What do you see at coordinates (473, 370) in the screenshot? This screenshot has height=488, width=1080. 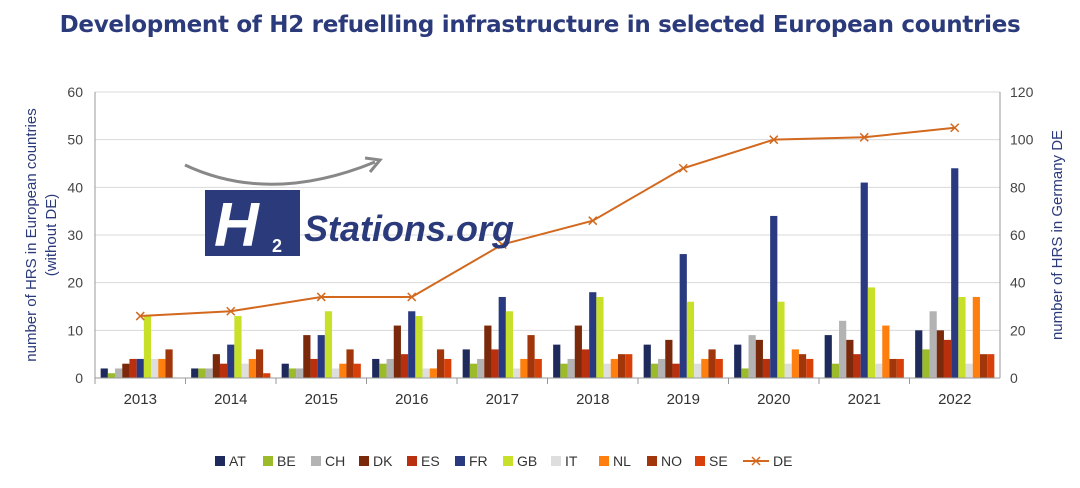 I see `bar-BE-2017` at bounding box center [473, 370].